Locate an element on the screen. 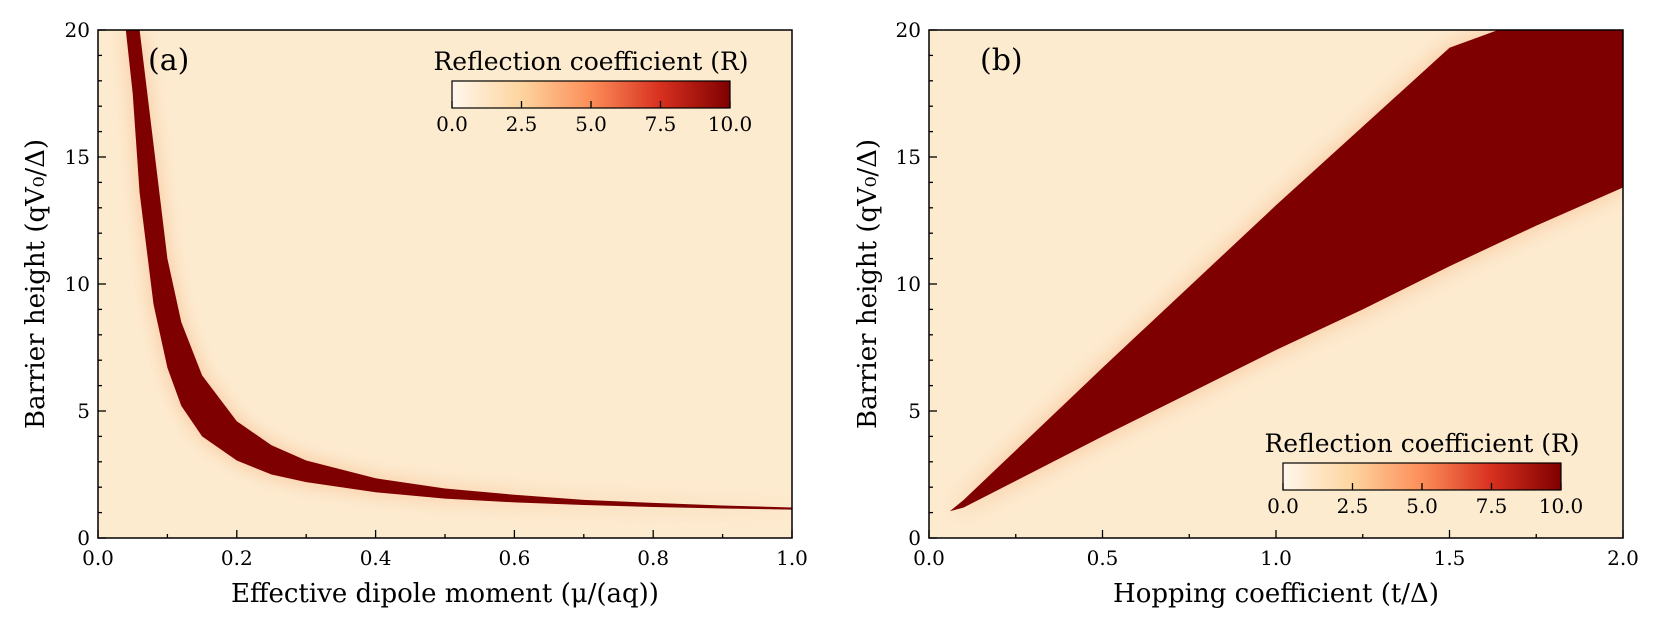 Image resolution: width=1660 pixels, height=632 pixels. panel-a-xlabel: Effective dipole moment (μ/(aq)) is located at coordinates (445, 594).